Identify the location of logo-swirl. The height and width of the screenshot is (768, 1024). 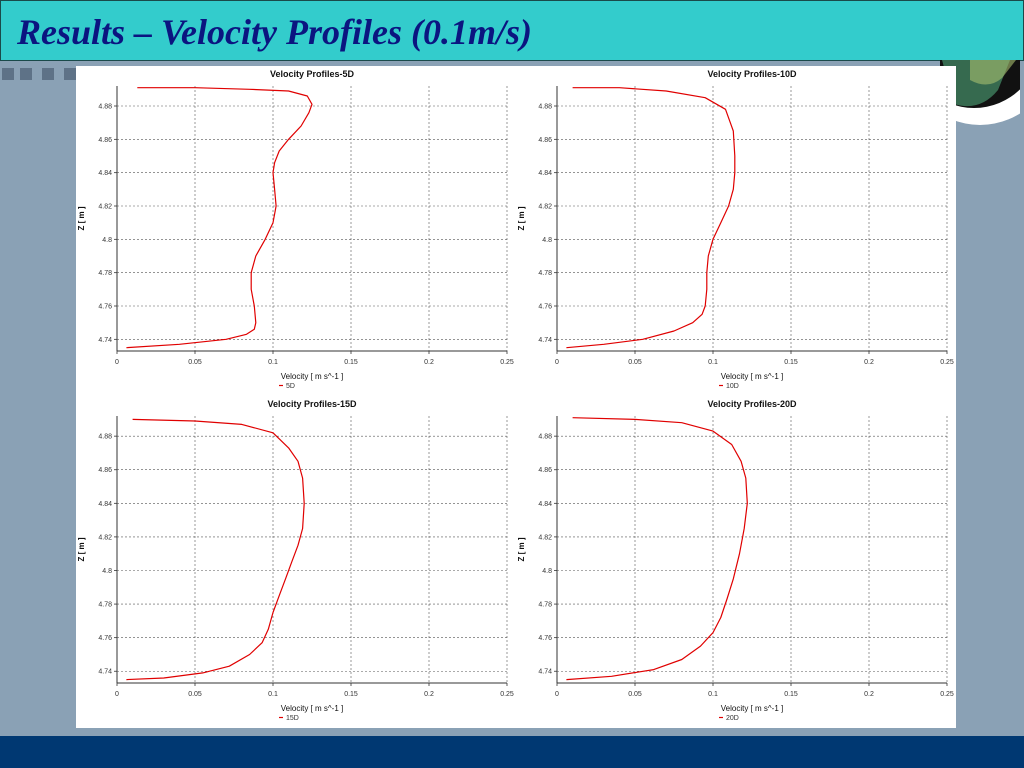
(993, 72).